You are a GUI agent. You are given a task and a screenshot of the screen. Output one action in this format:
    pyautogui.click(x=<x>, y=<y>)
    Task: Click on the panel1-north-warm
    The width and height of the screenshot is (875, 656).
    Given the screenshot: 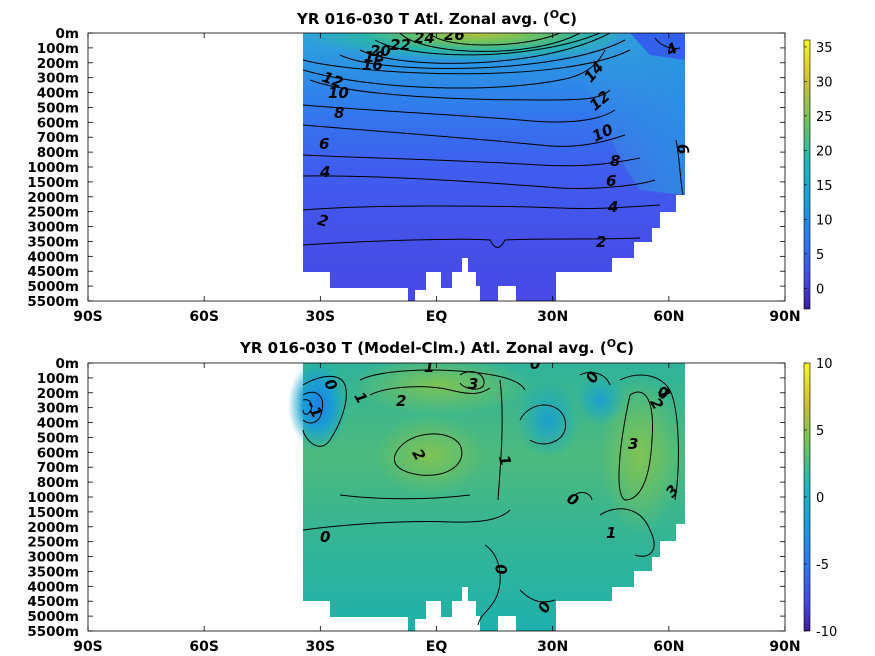 What is the action you would take?
    pyautogui.click(x=622, y=114)
    